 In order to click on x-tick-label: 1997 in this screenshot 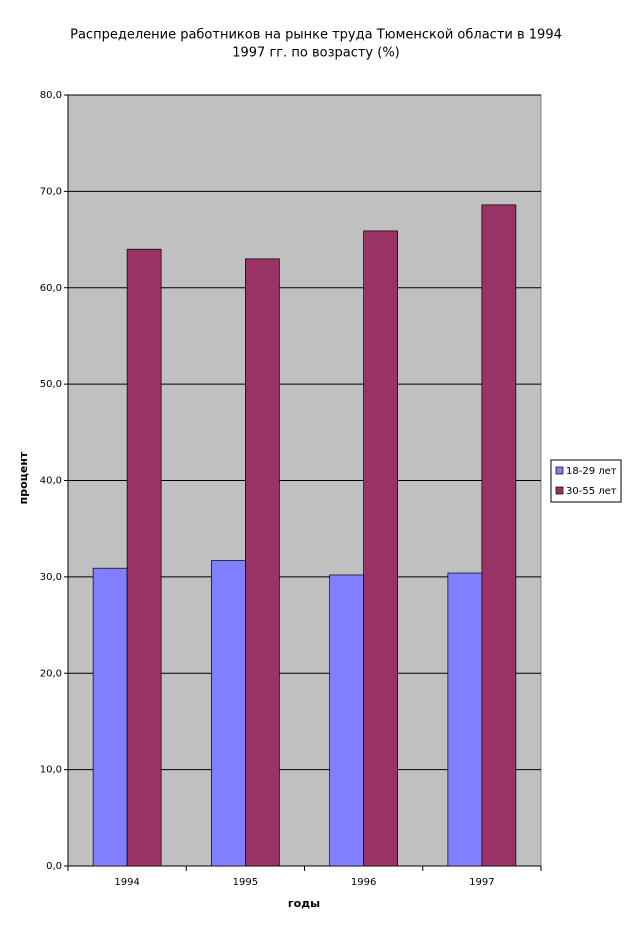, I will do `click(481, 882)`.